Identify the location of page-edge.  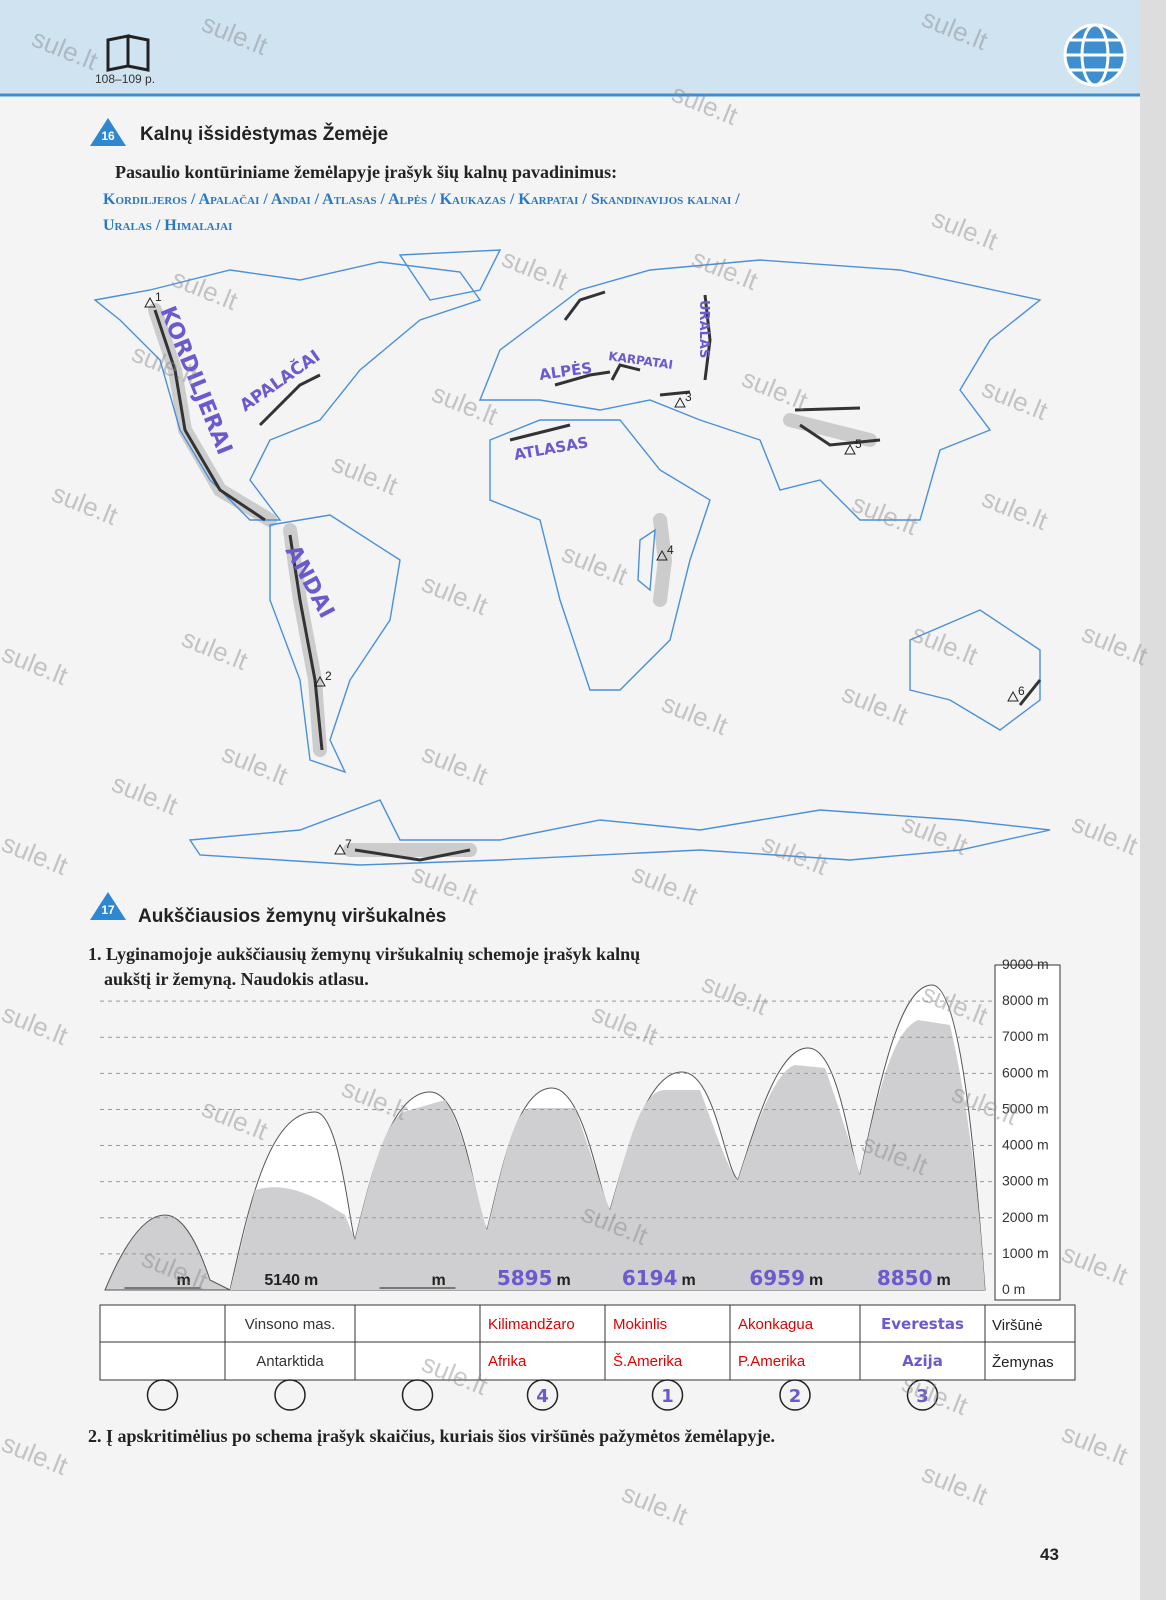
(1153, 800).